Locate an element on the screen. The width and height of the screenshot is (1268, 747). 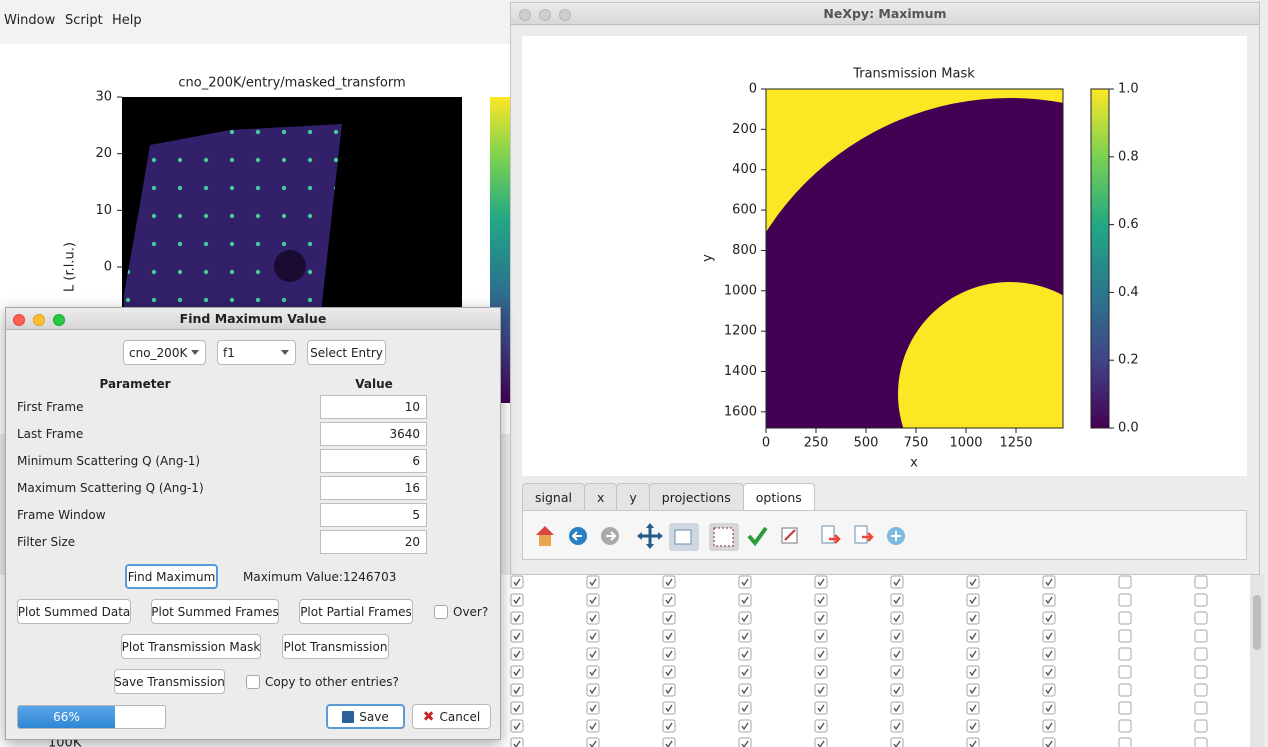
button: Plot Summed Data is located at coordinates (74, 611).